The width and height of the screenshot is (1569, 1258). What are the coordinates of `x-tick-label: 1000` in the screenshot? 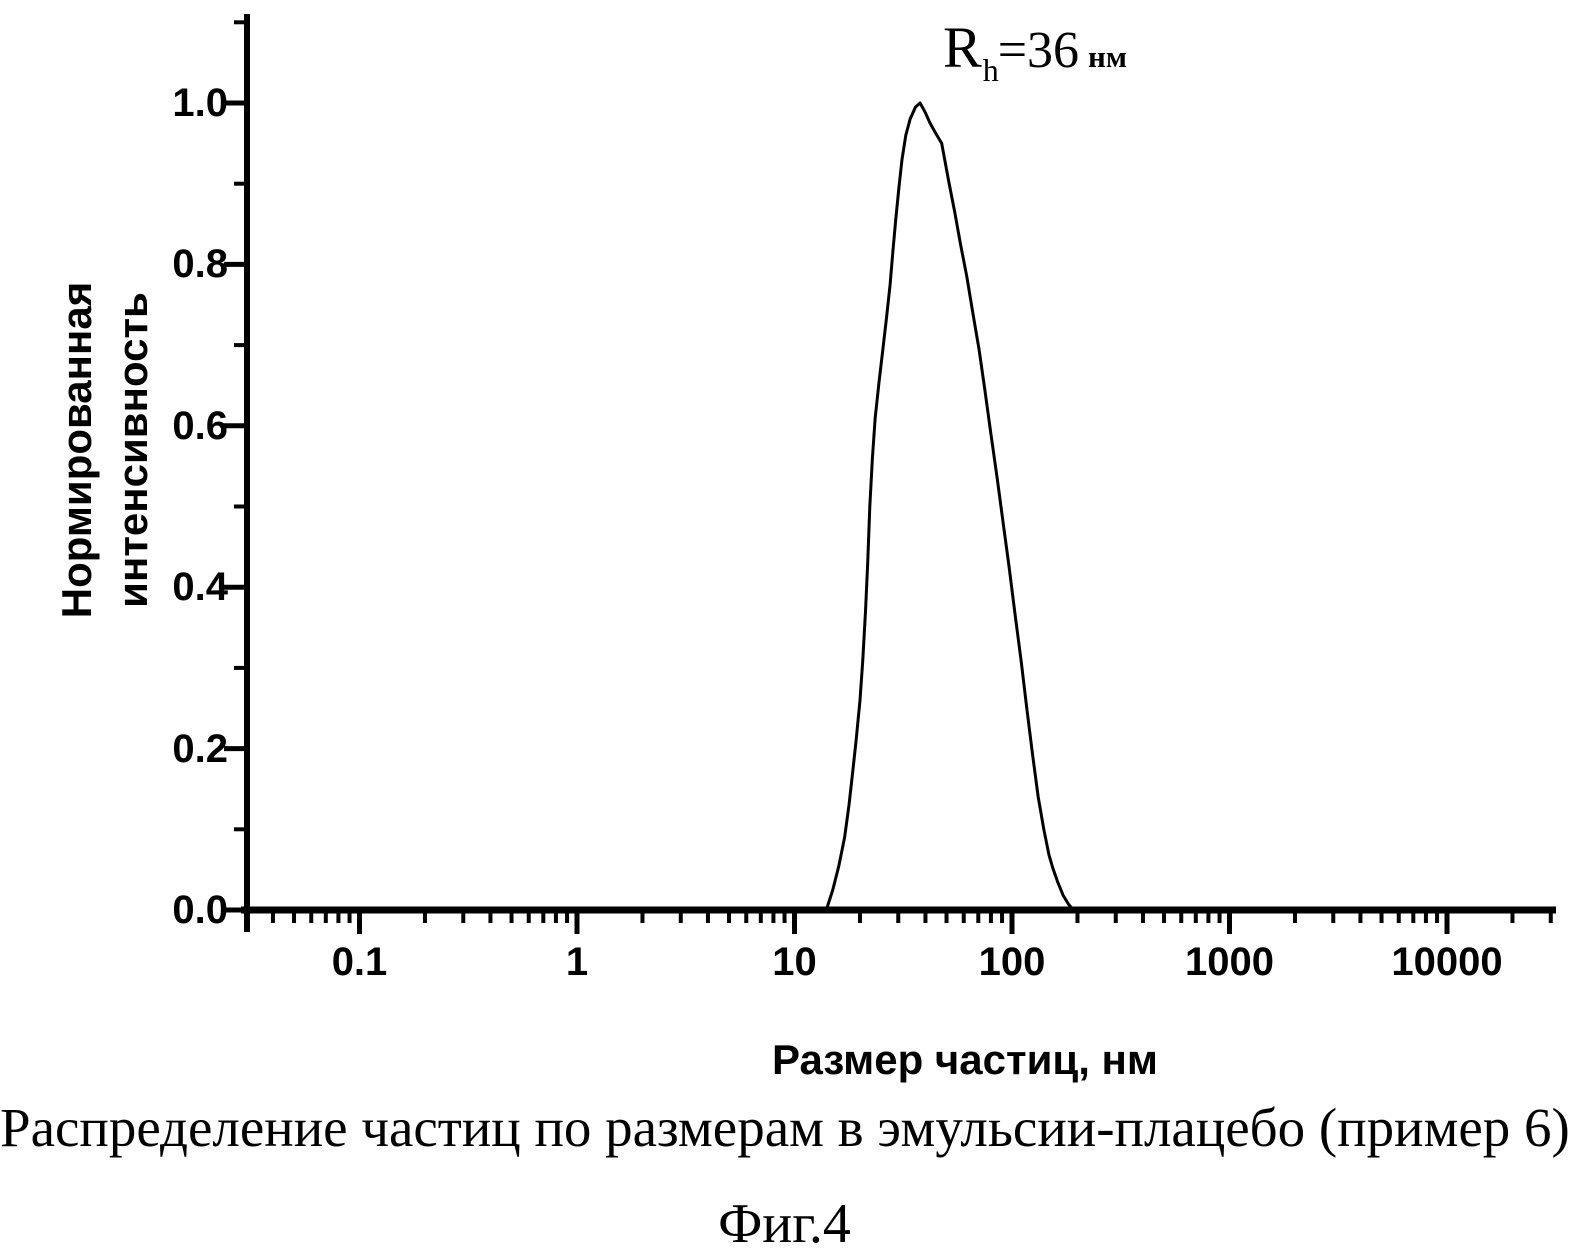 It's located at (1229, 962).